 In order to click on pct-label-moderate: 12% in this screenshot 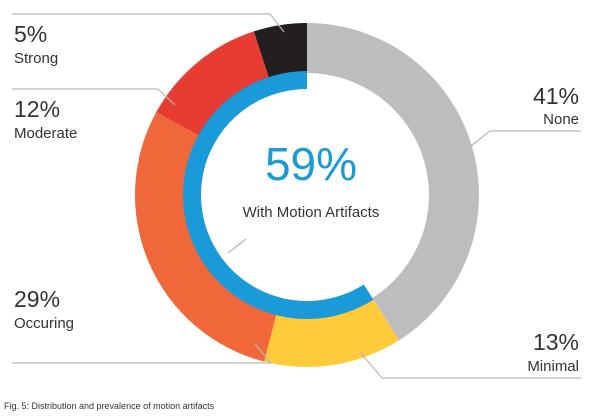, I will do `click(37, 109)`.